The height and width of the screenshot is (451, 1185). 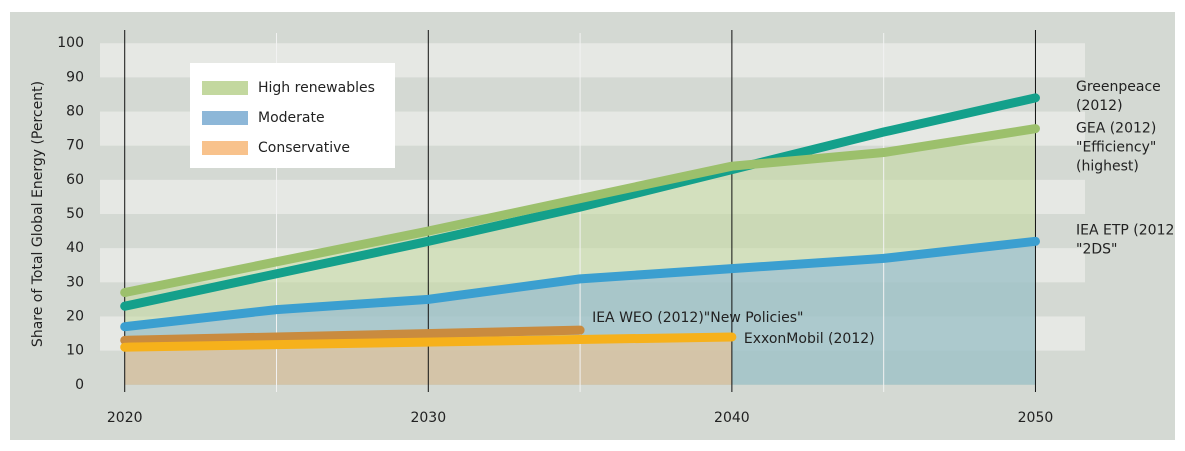 I want to click on series-label: "2DS", so click(x=1096, y=249).